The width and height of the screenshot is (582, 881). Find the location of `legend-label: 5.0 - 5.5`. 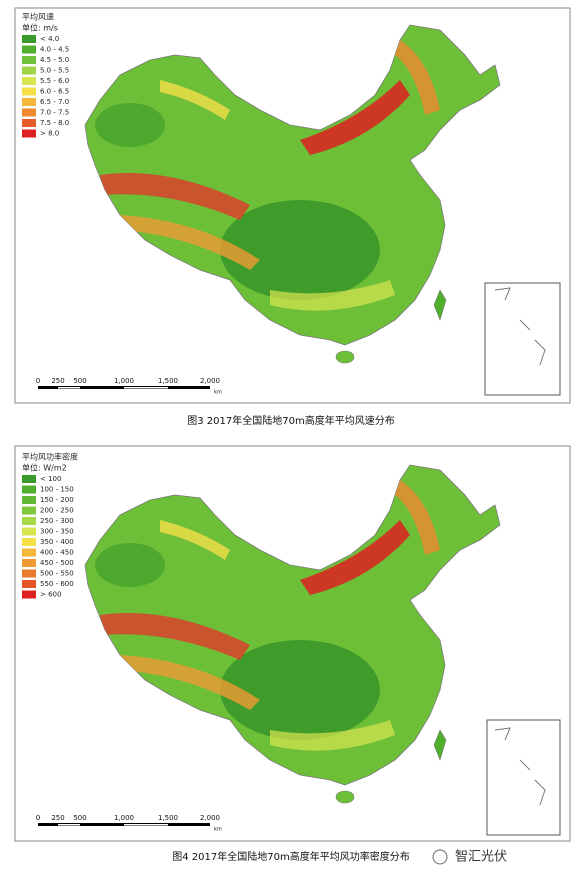

legend-label: 5.0 - 5.5 is located at coordinates (54, 71).